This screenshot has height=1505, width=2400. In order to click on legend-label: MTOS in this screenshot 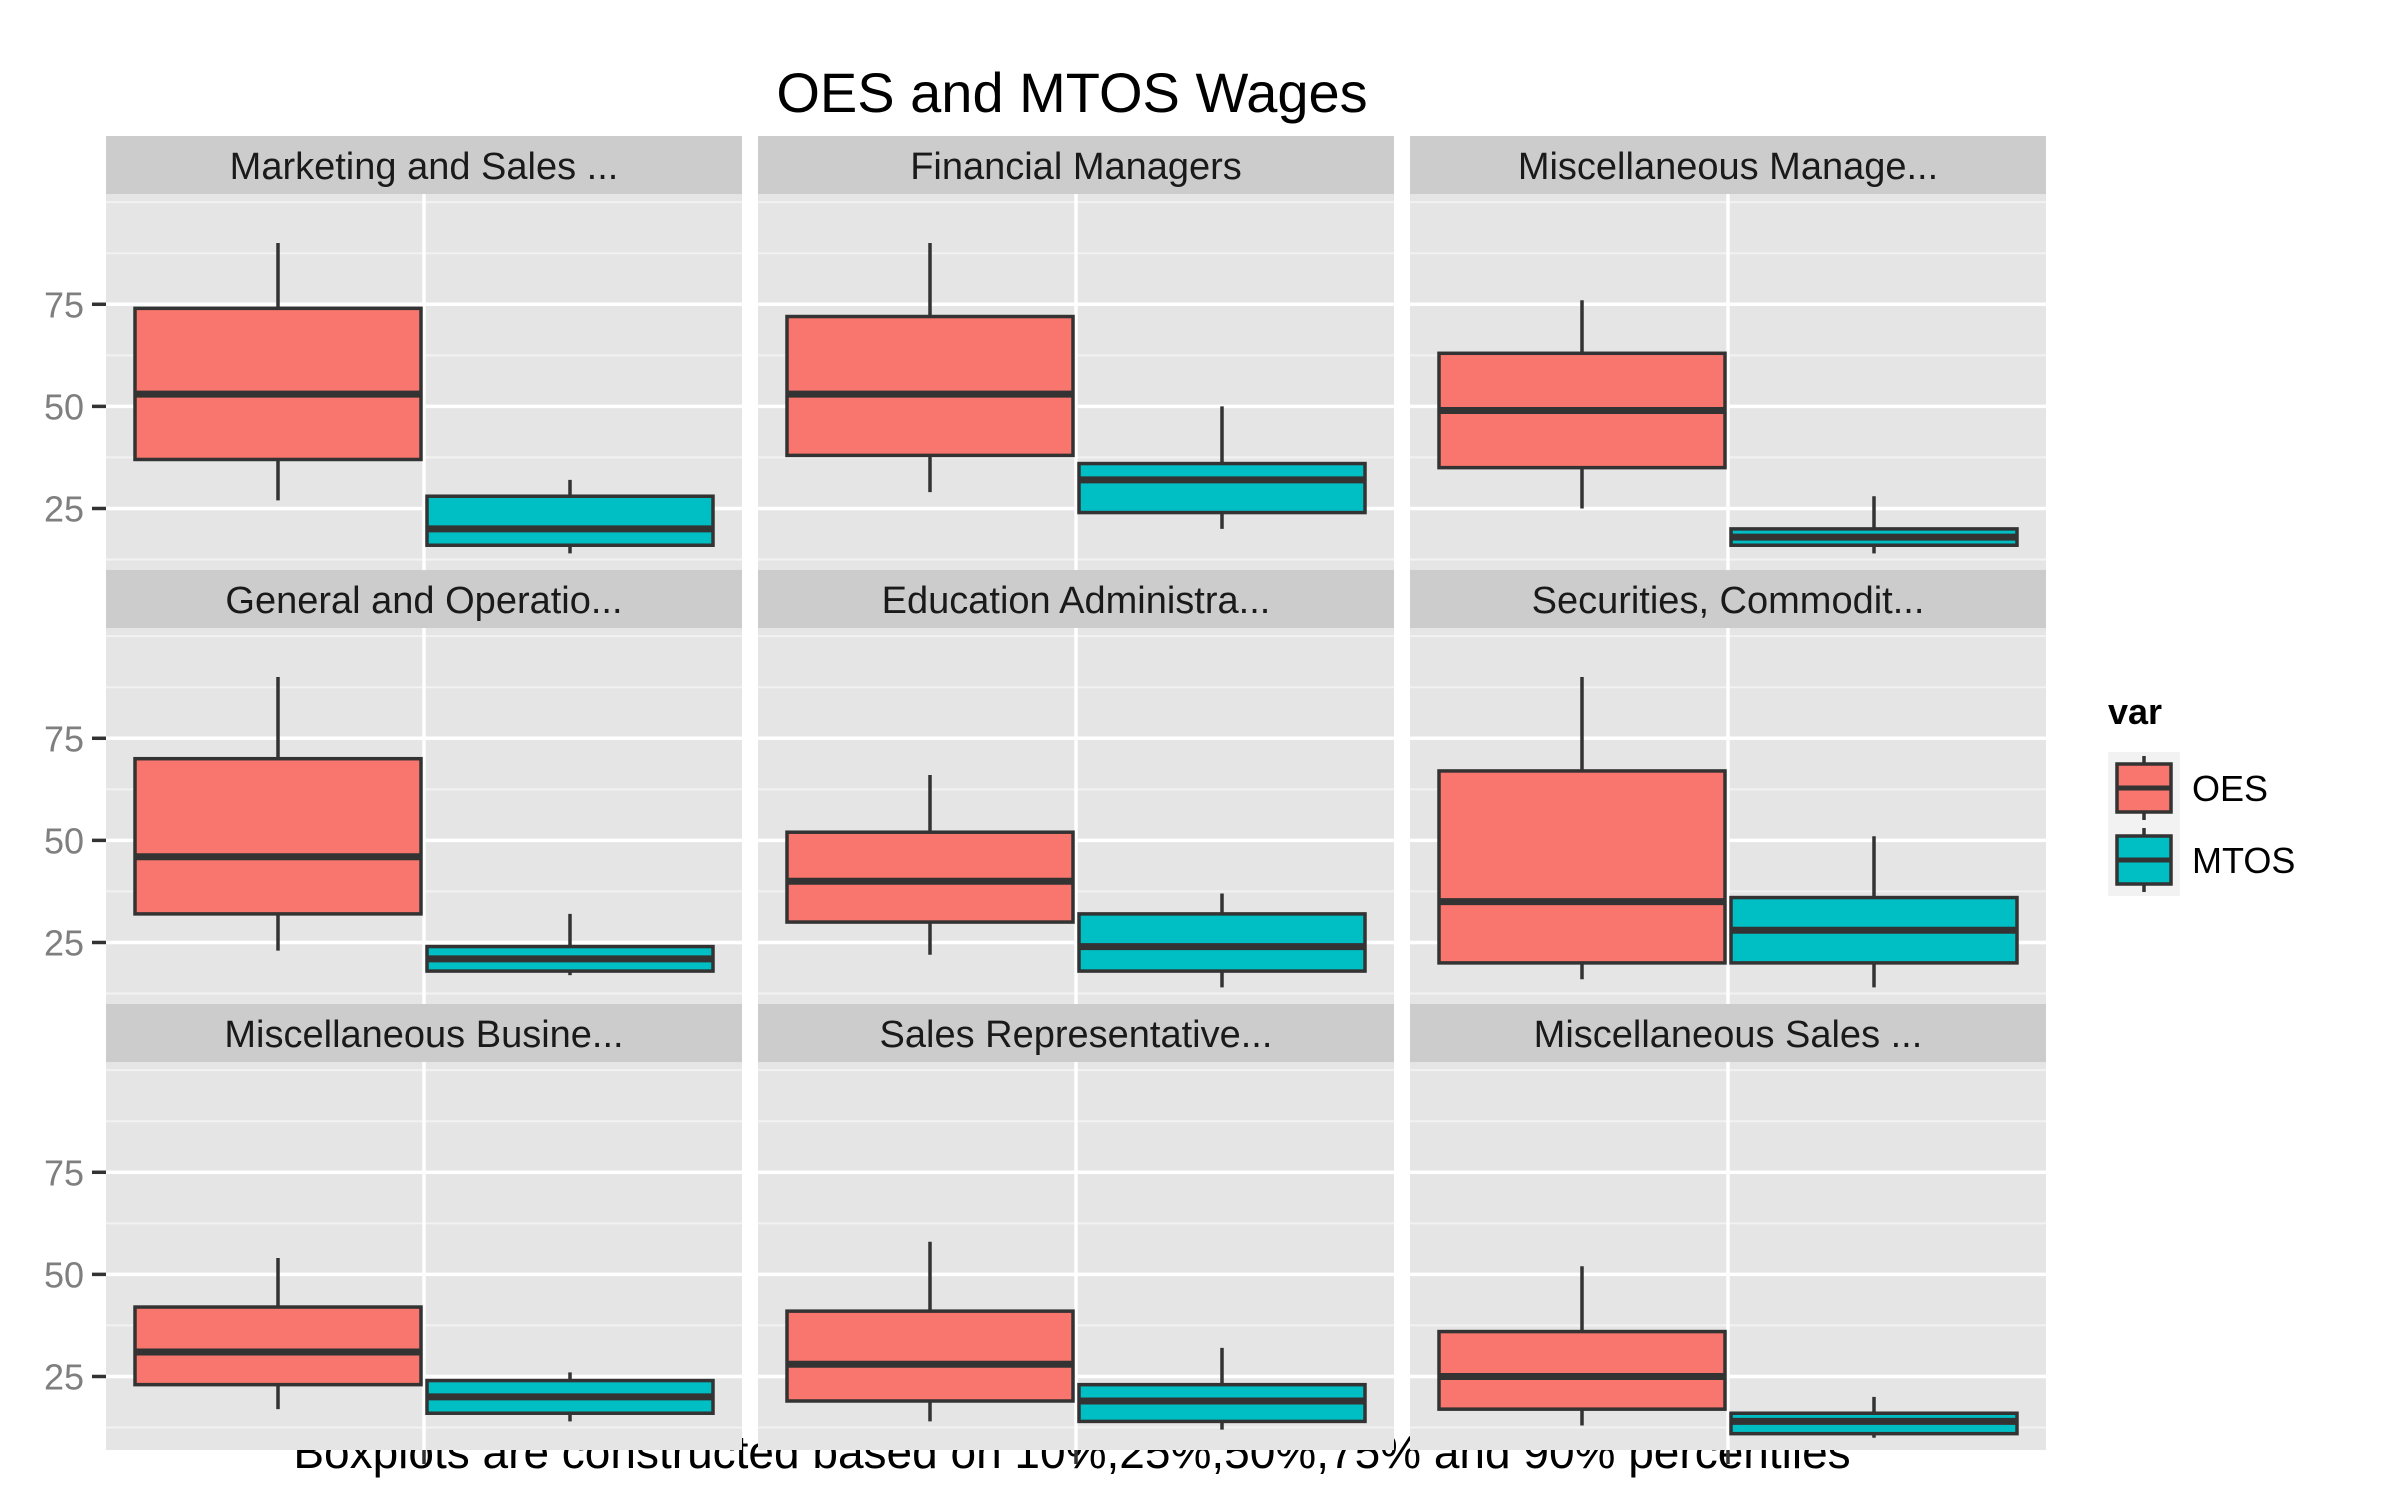, I will do `click(2243, 860)`.